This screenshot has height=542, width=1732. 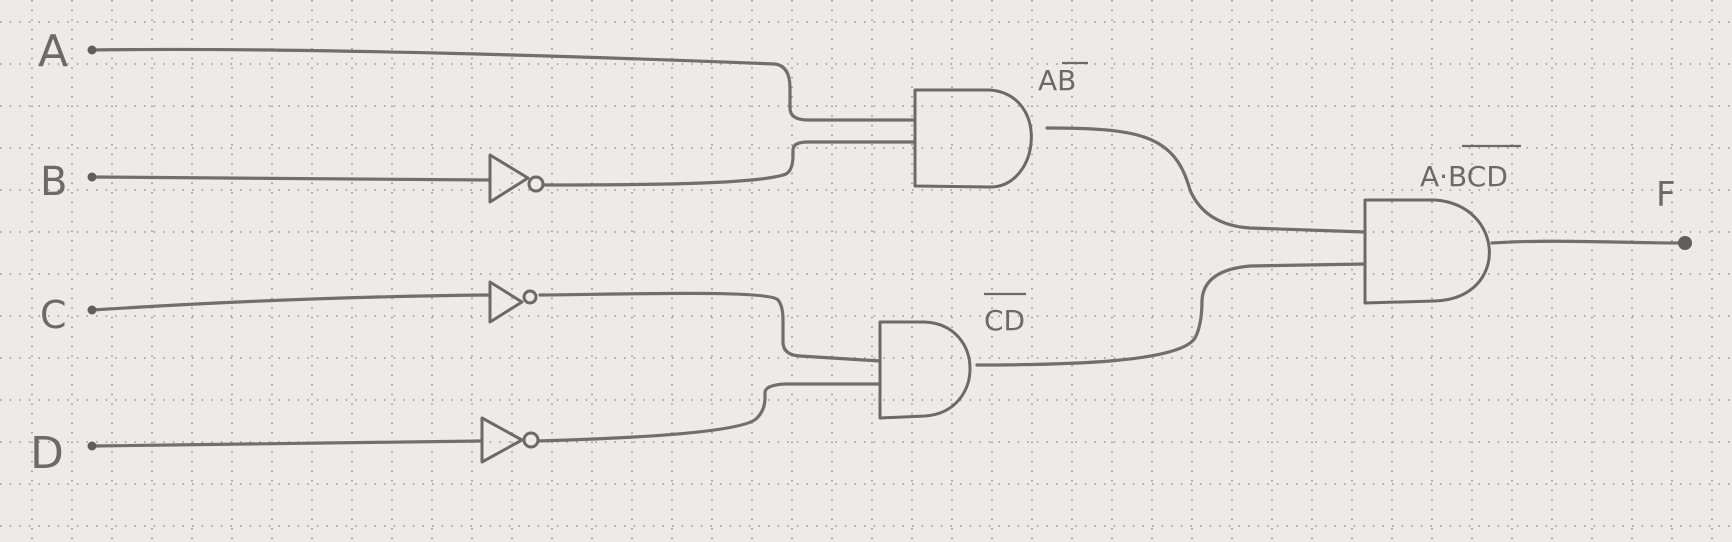 What do you see at coordinates (1171, 314) in the screenshot?
I see `wire-and-bottom-to-and-final` at bounding box center [1171, 314].